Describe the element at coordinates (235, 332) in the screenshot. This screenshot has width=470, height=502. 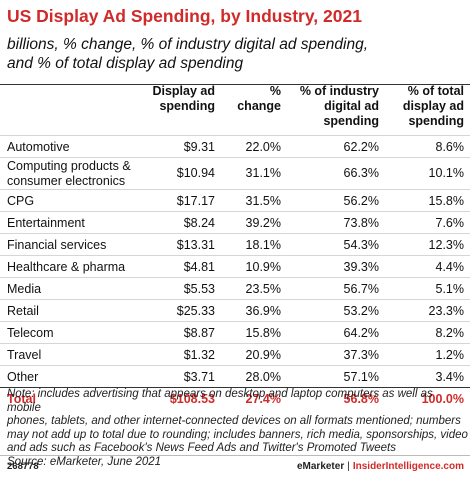
I see `table-row: Telecom $8.87 15.8% 64.2% 8.2%` at that location.